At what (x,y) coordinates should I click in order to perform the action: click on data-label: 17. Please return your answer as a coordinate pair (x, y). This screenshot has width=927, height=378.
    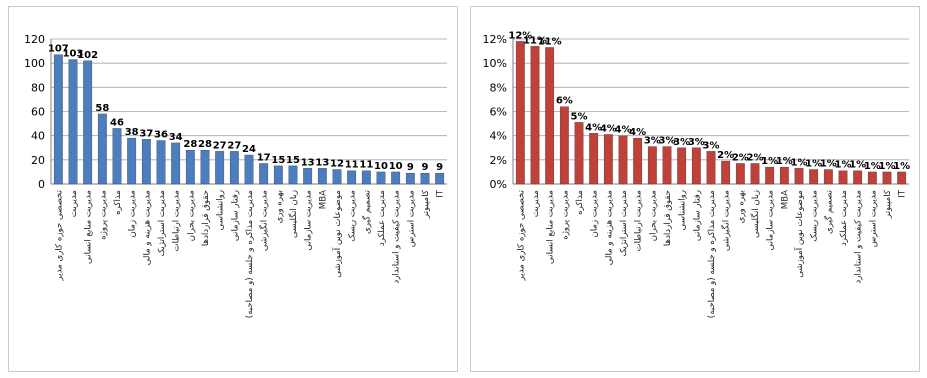
    Looking at the image, I should click on (264, 157).